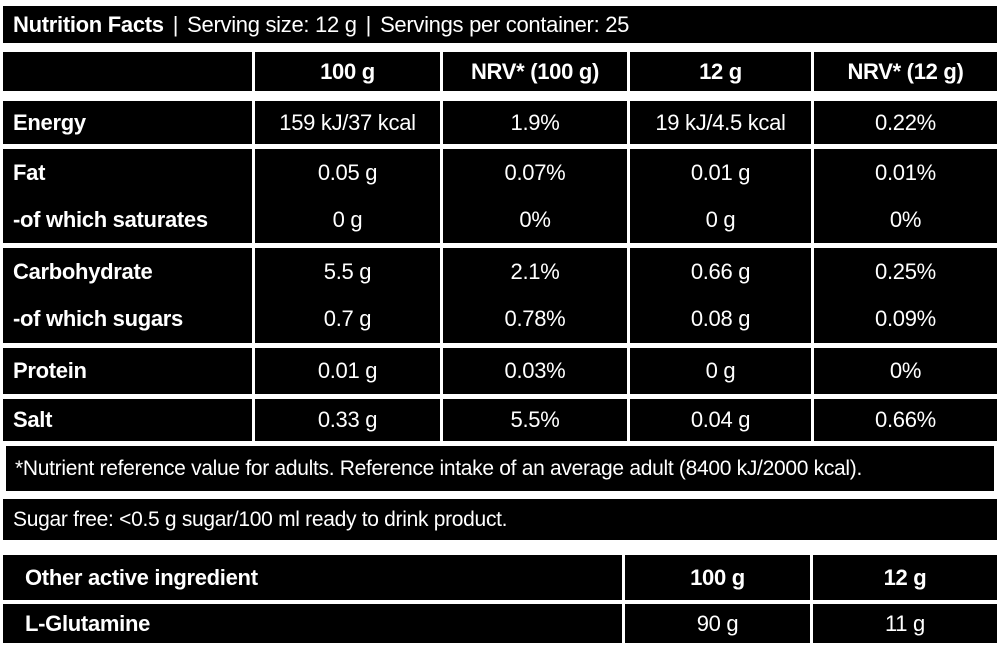  What do you see at coordinates (720, 319) in the screenshot?
I see `row-value: 0.08 g` at bounding box center [720, 319].